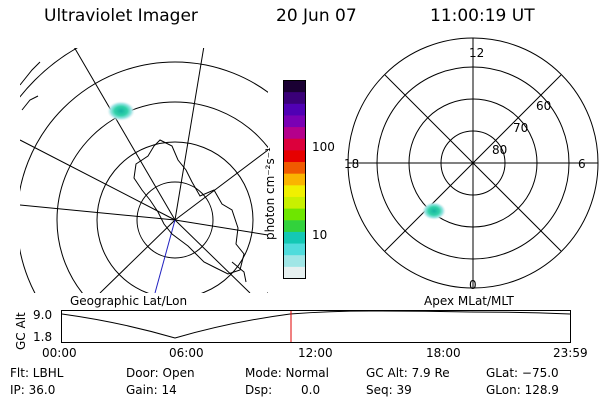  I want to click on mode-info: Mode: Normal, so click(287, 373).